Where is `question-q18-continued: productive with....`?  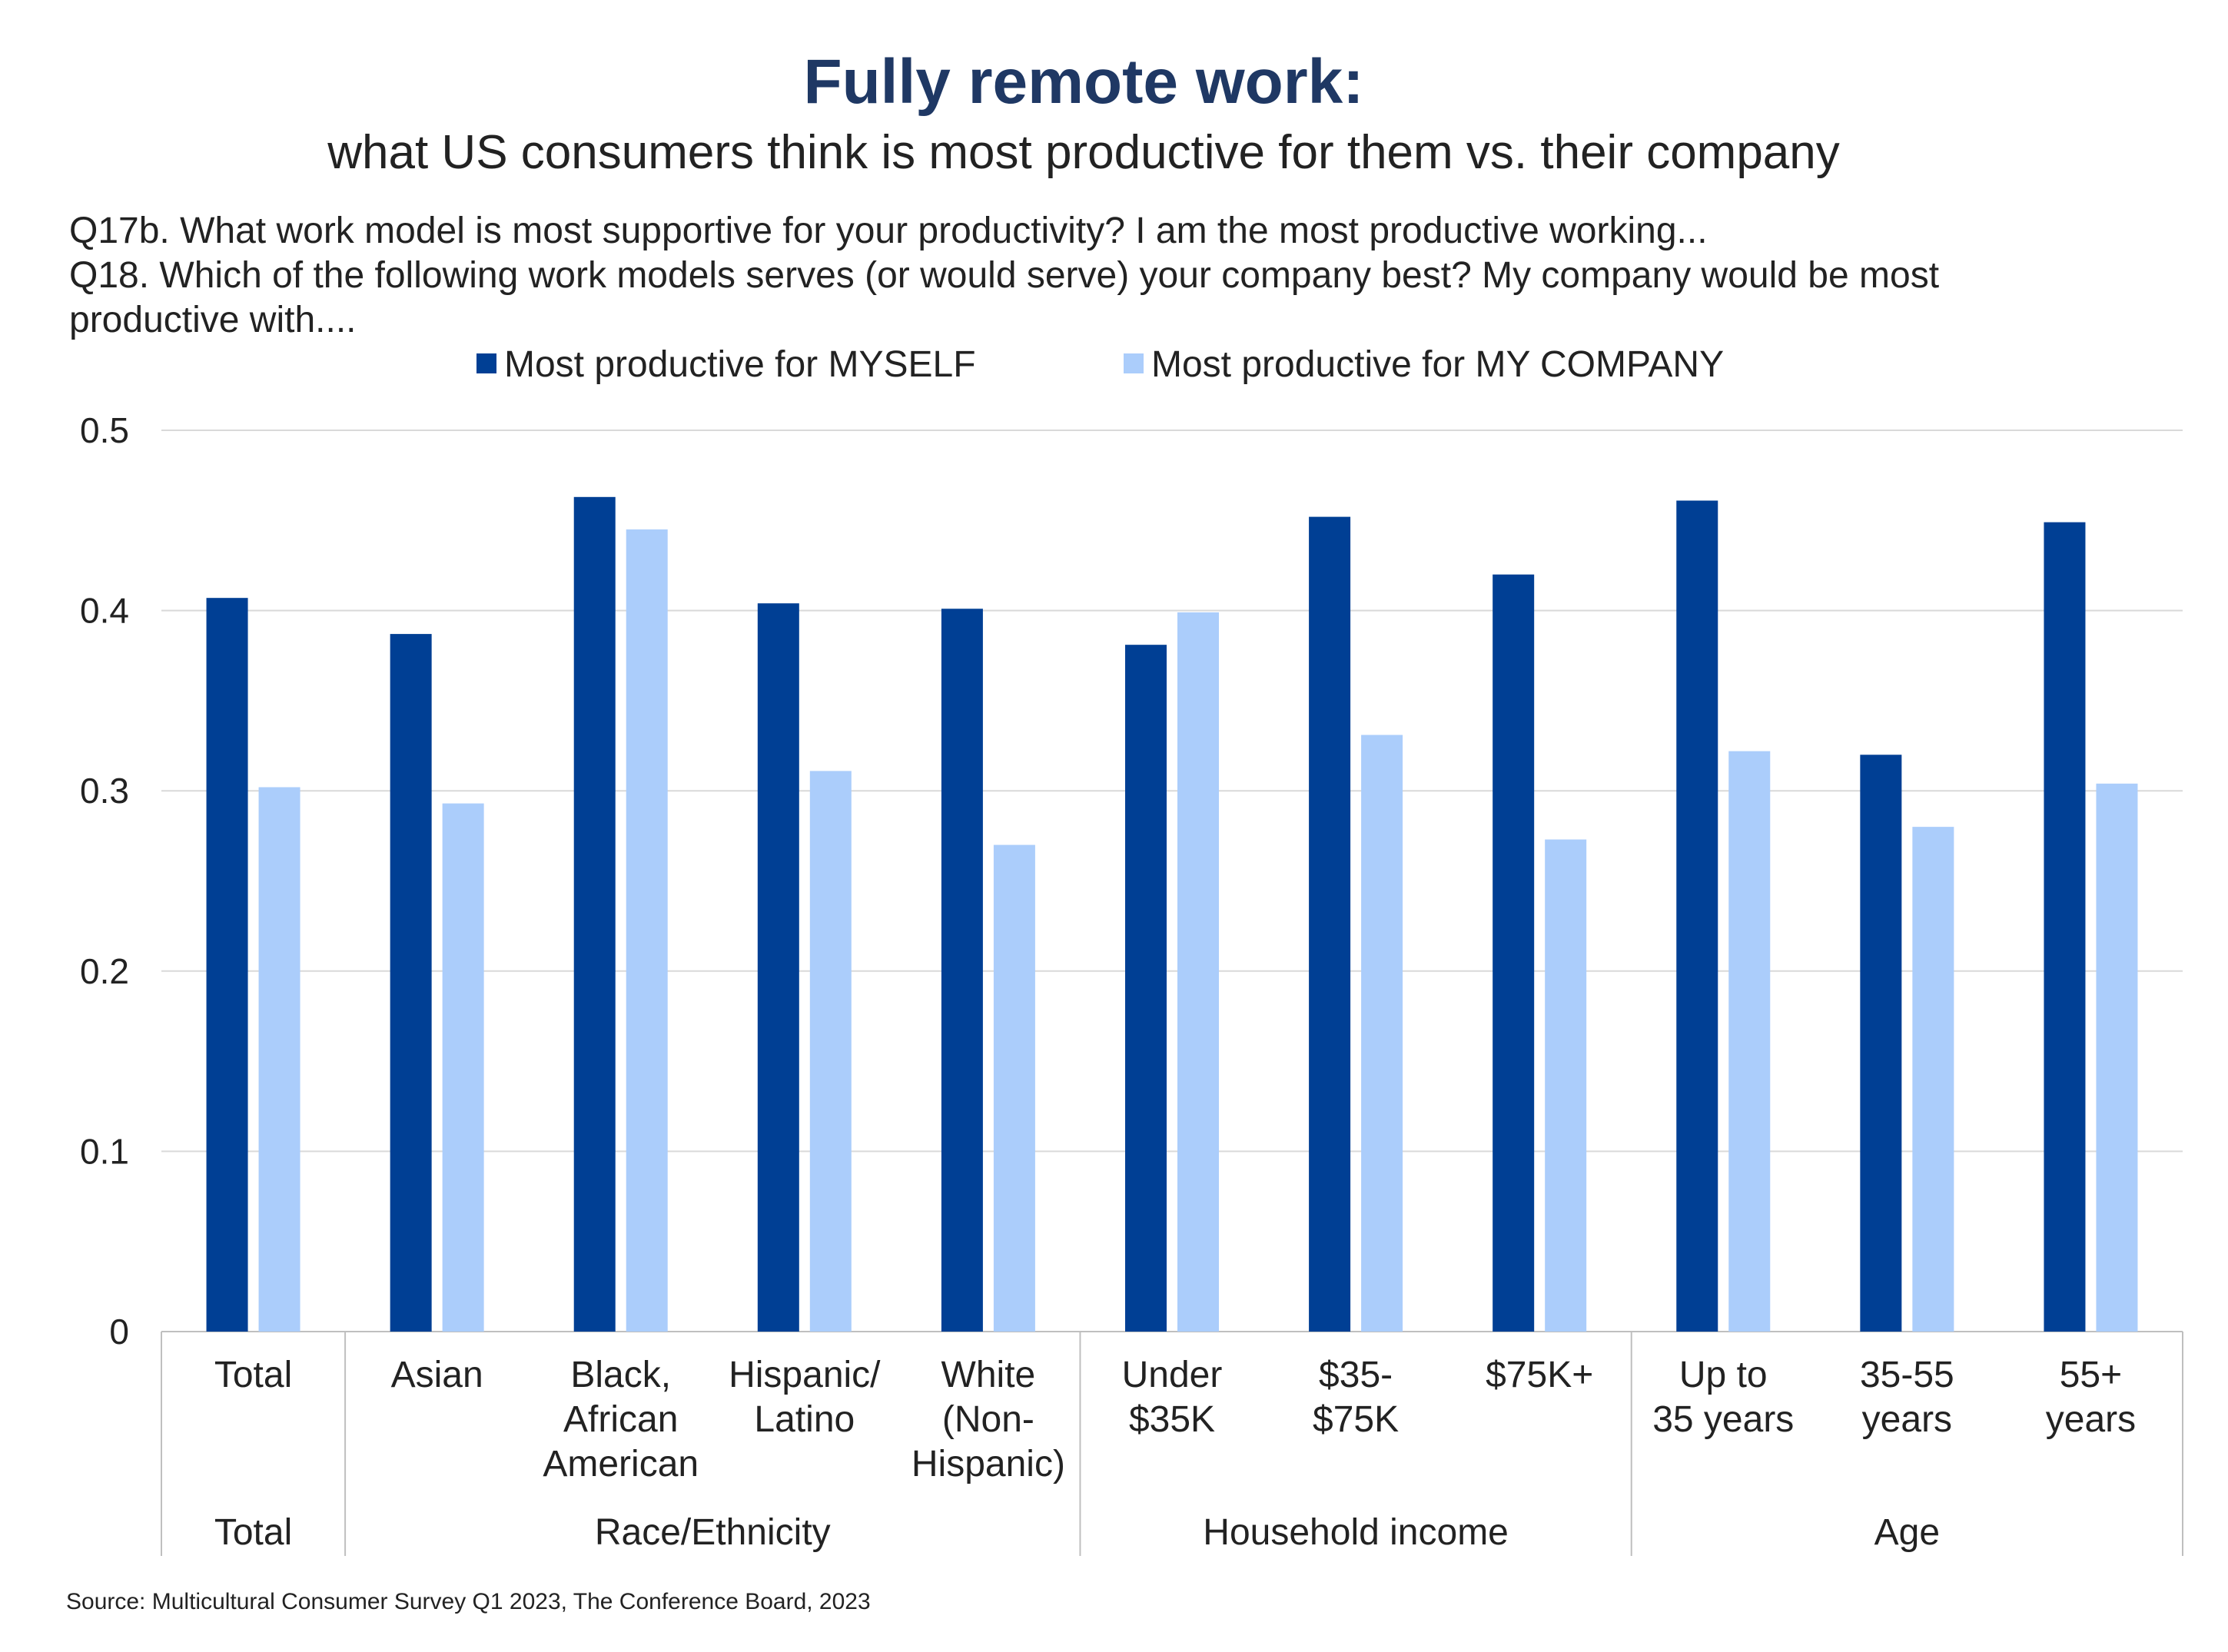
question-q18-continued: productive with.... is located at coordinates (213, 320).